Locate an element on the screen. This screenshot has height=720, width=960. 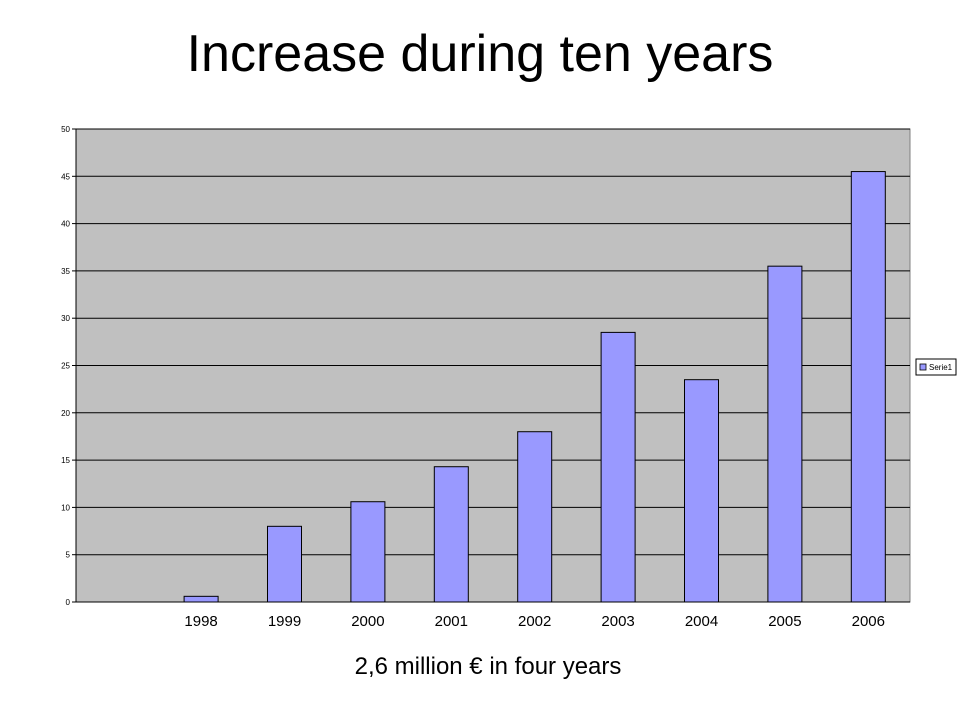
x-tick-label: 2000 is located at coordinates (367, 621).